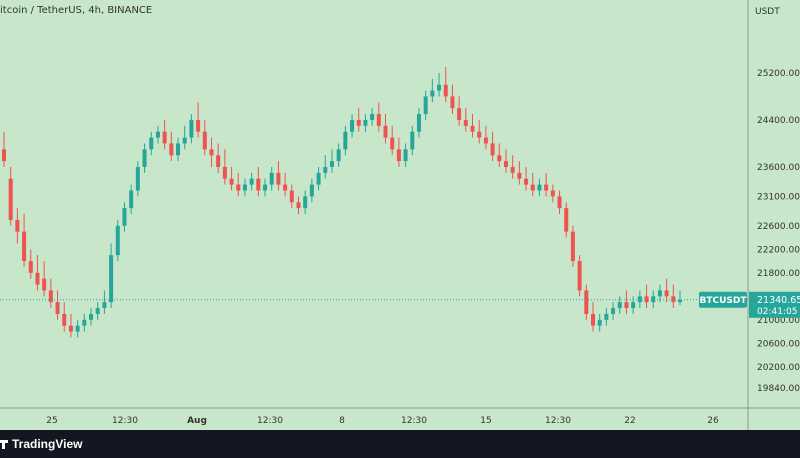 This screenshot has width=800, height=458. I want to click on y-tick-label: 21800.00, so click(778, 274).